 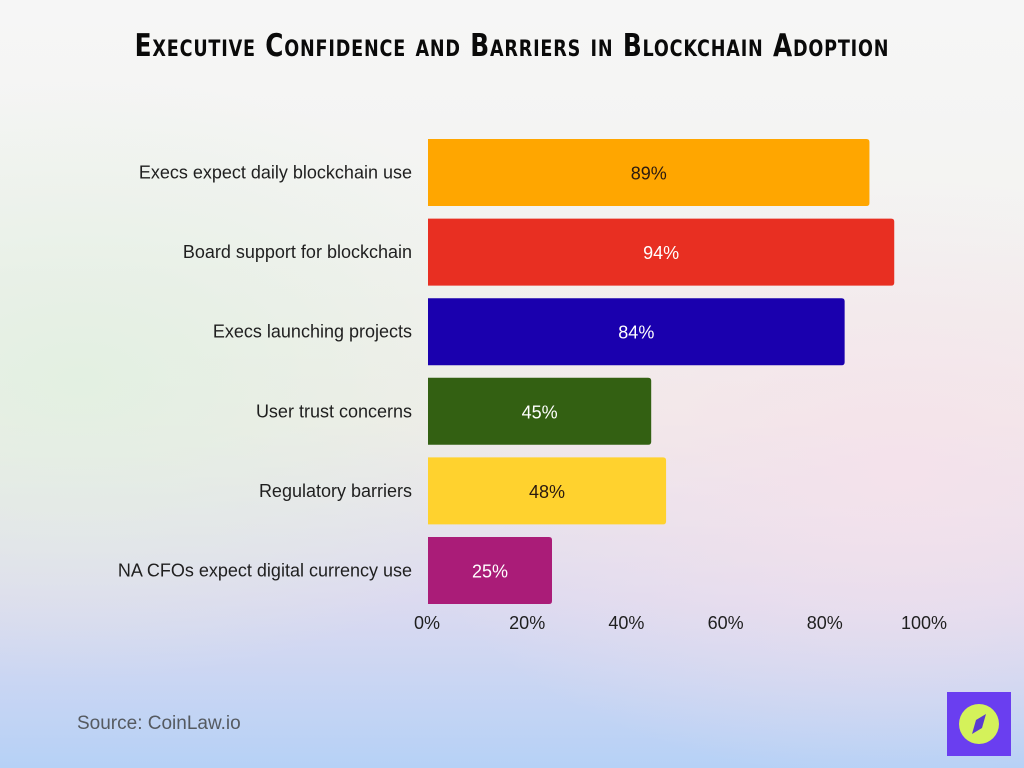 I want to click on data-label: 94%, so click(x=661, y=253).